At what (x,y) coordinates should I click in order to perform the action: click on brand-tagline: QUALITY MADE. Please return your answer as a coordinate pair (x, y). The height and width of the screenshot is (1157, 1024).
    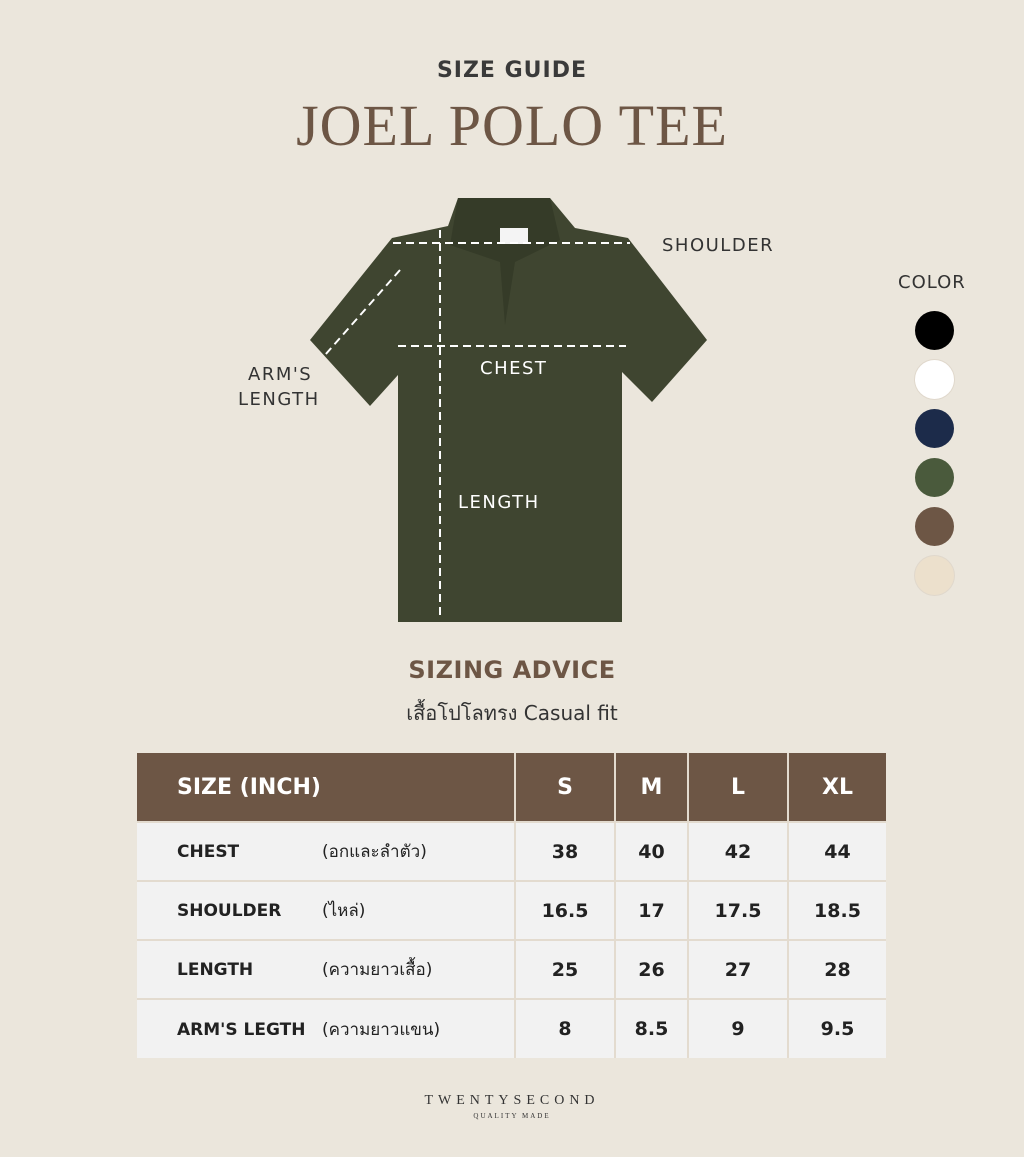
    Looking at the image, I should click on (512, 1116).